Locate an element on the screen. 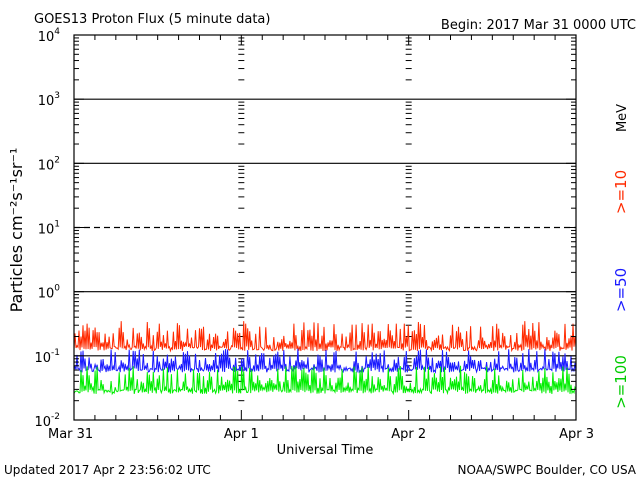 The width and height of the screenshot is (640, 480). x-tick-label: Apr 2 is located at coordinates (408, 434).